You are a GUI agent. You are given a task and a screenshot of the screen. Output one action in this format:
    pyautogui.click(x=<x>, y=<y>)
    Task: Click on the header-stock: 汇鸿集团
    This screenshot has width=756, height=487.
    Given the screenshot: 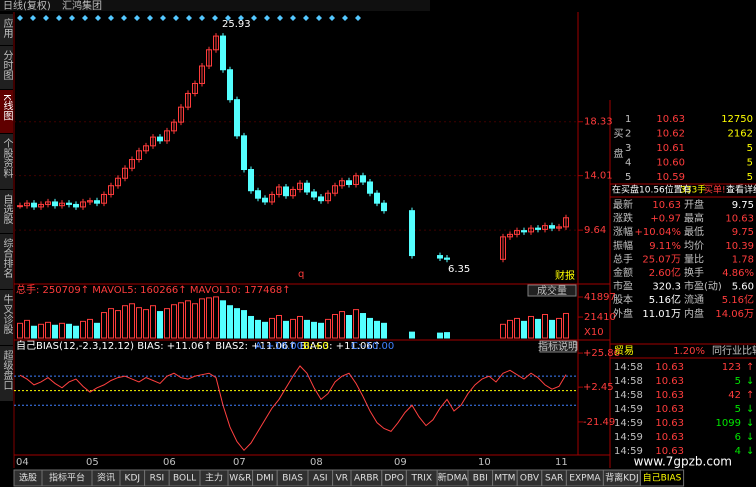 What is the action you would take?
    pyautogui.click(x=82, y=6)
    